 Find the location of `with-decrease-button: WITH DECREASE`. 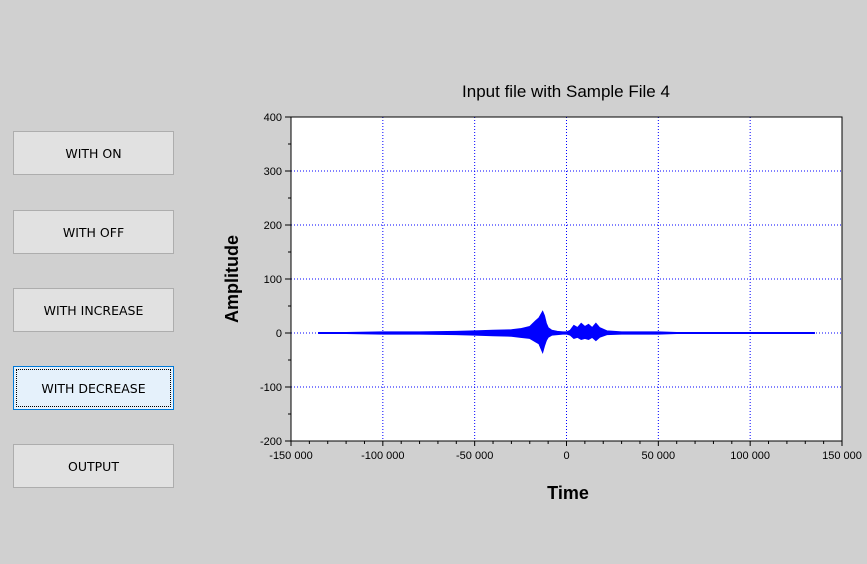

with-decrease-button: WITH DECREASE is located at coordinates (93, 388).